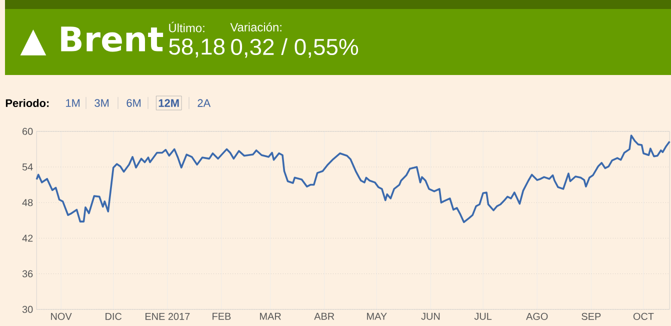  What do you see at coordinates (204, 103) in the screenshot?
I see `text: 2A` at bounding box center [204, 103].